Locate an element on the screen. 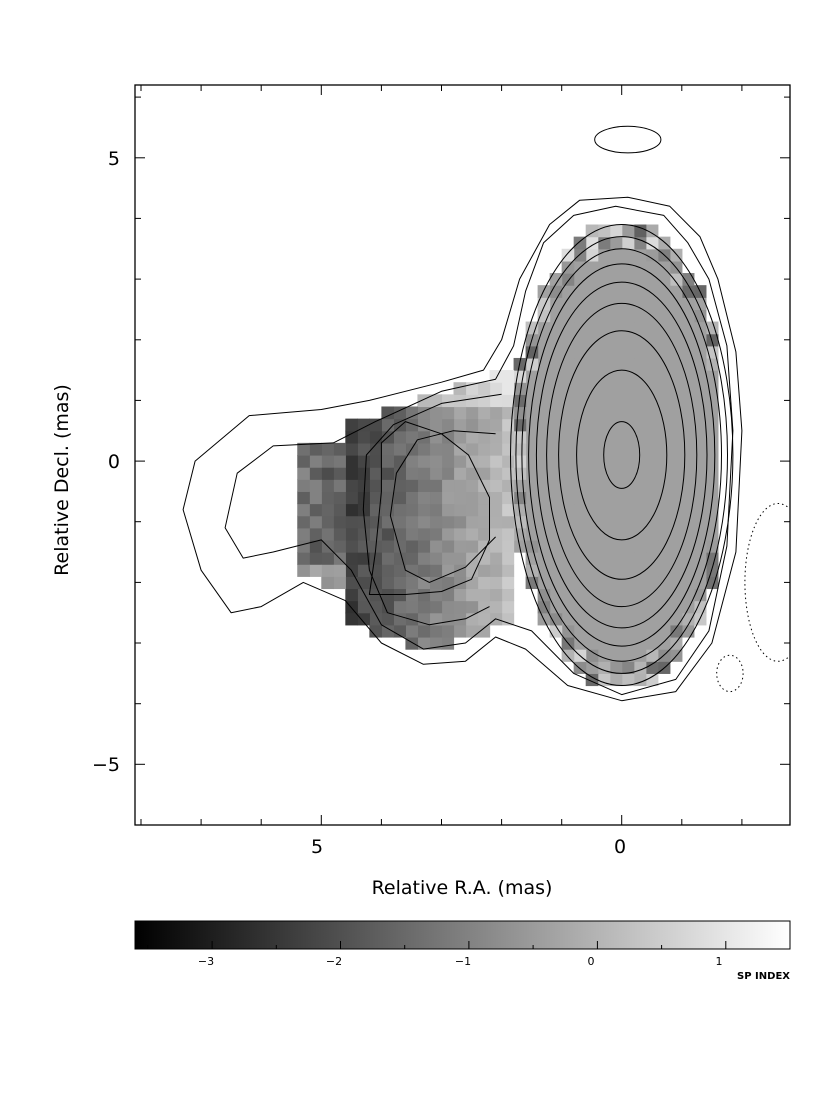 The height and width of the screenshot is (1095, 830). blob-contour is located at coordinates (628, 139).